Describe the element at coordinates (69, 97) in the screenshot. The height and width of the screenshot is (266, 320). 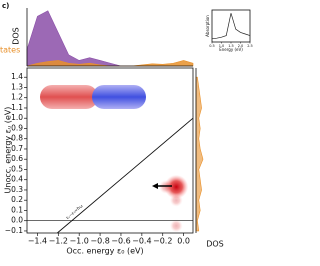
I see `molecule-red` at that location.